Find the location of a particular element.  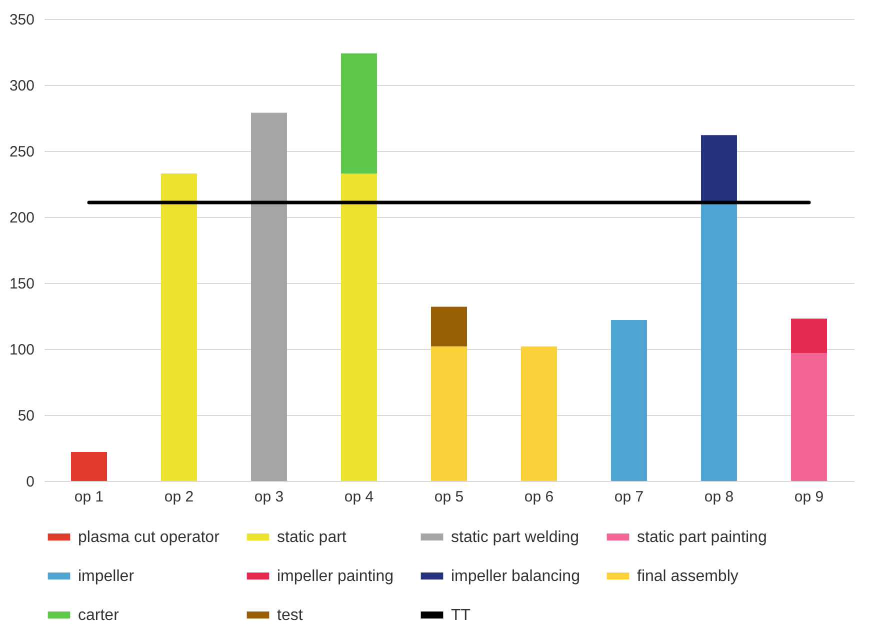

legend-label: impeller painting is located at coordinates (335, 576).